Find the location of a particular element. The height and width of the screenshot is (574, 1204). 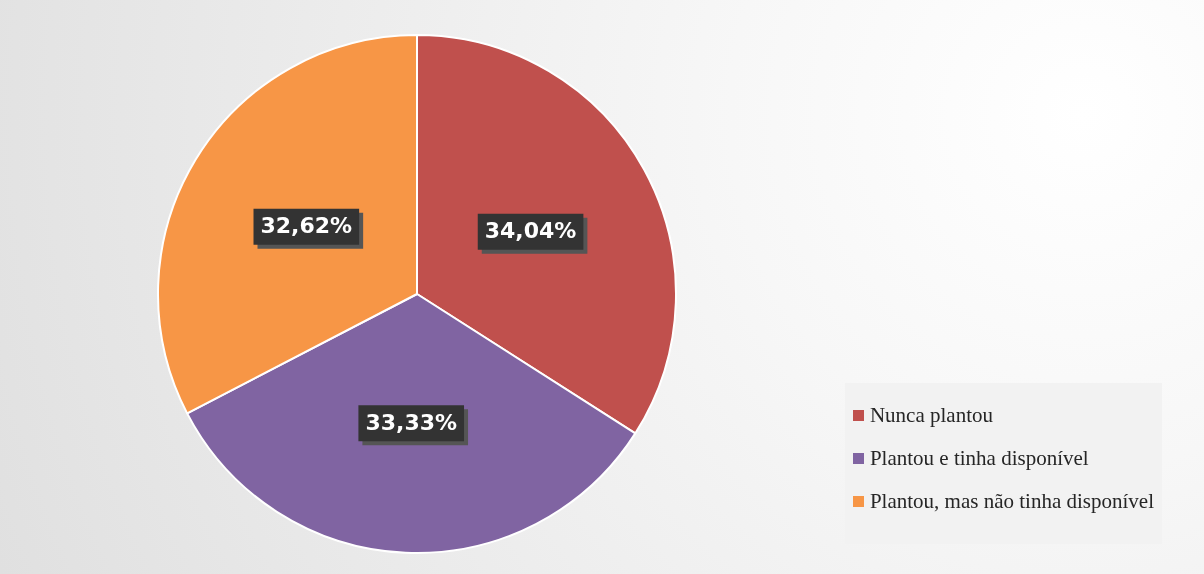

slice-label: Nunca plantou is located at coordinates (931, 415).